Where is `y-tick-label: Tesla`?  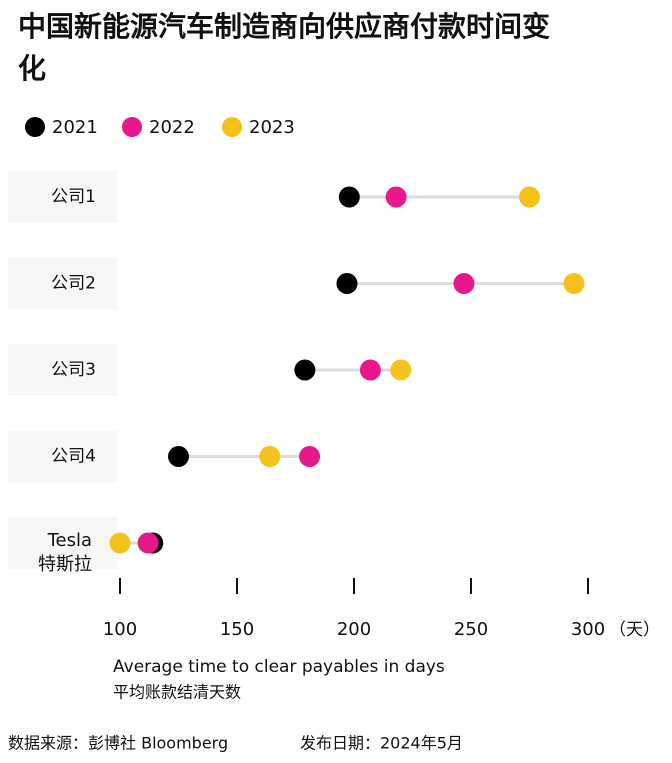
y-tick-label: Tesla is located at coordinates (69, 540).